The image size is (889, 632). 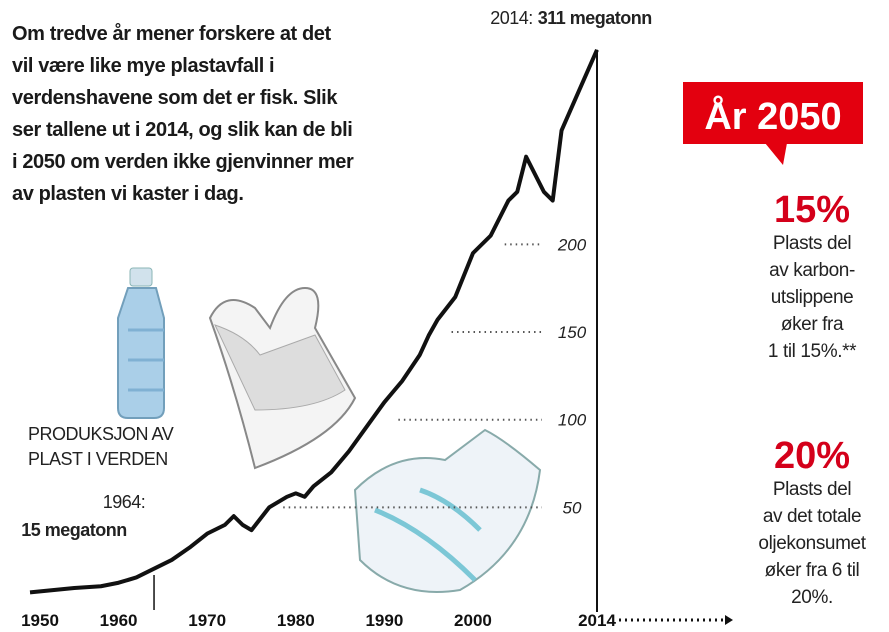 What do you see at coordinates (812, 297) in the screenshot?
I see `panel-line: utslippene` at bounding box center [812, 297].